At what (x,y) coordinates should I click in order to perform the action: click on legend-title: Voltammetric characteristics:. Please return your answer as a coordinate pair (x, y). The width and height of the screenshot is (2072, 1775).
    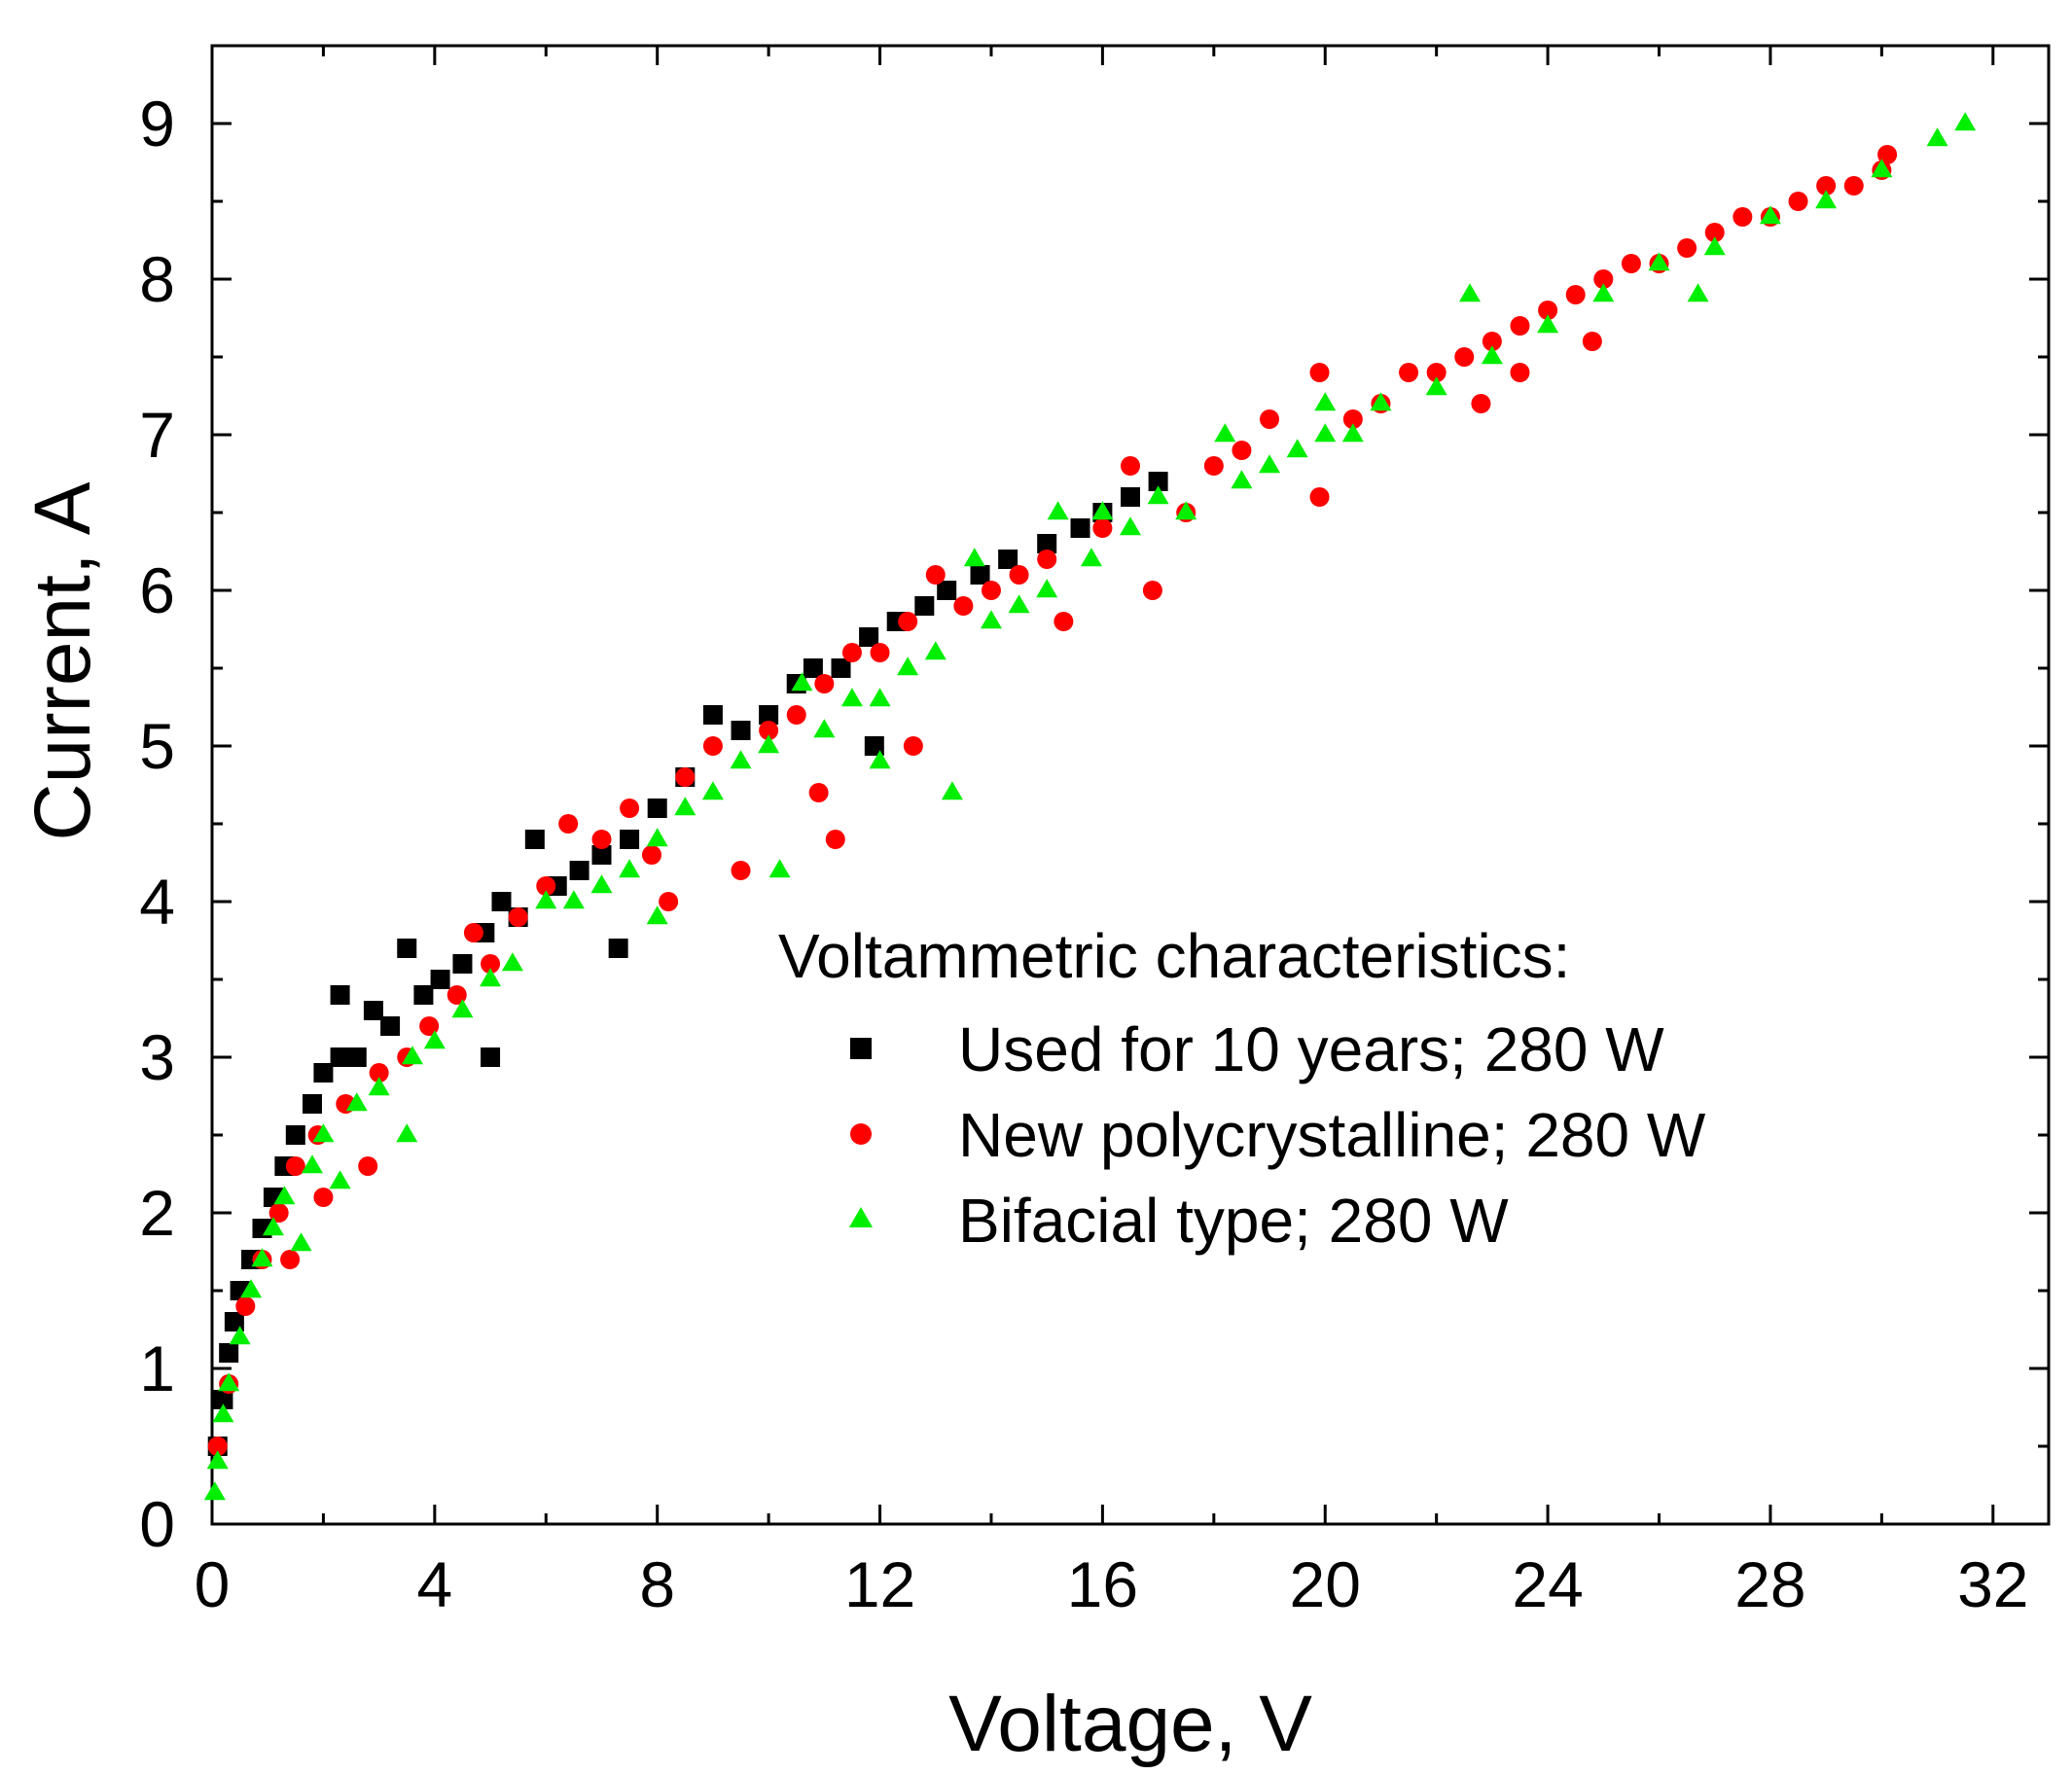
    Looking at the image, I should click on (1174, 956).